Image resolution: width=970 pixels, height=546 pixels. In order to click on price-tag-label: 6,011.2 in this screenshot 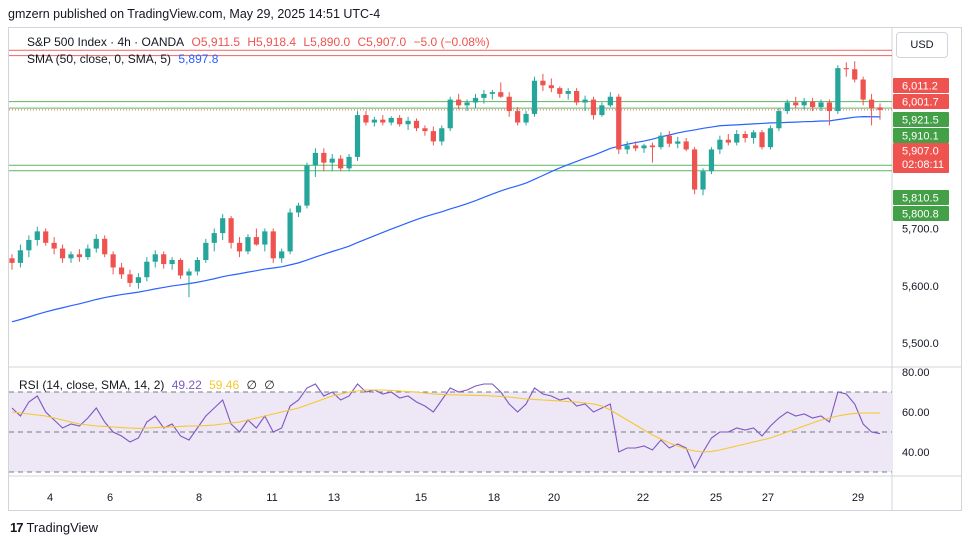, I will do `click(920, 87)`.